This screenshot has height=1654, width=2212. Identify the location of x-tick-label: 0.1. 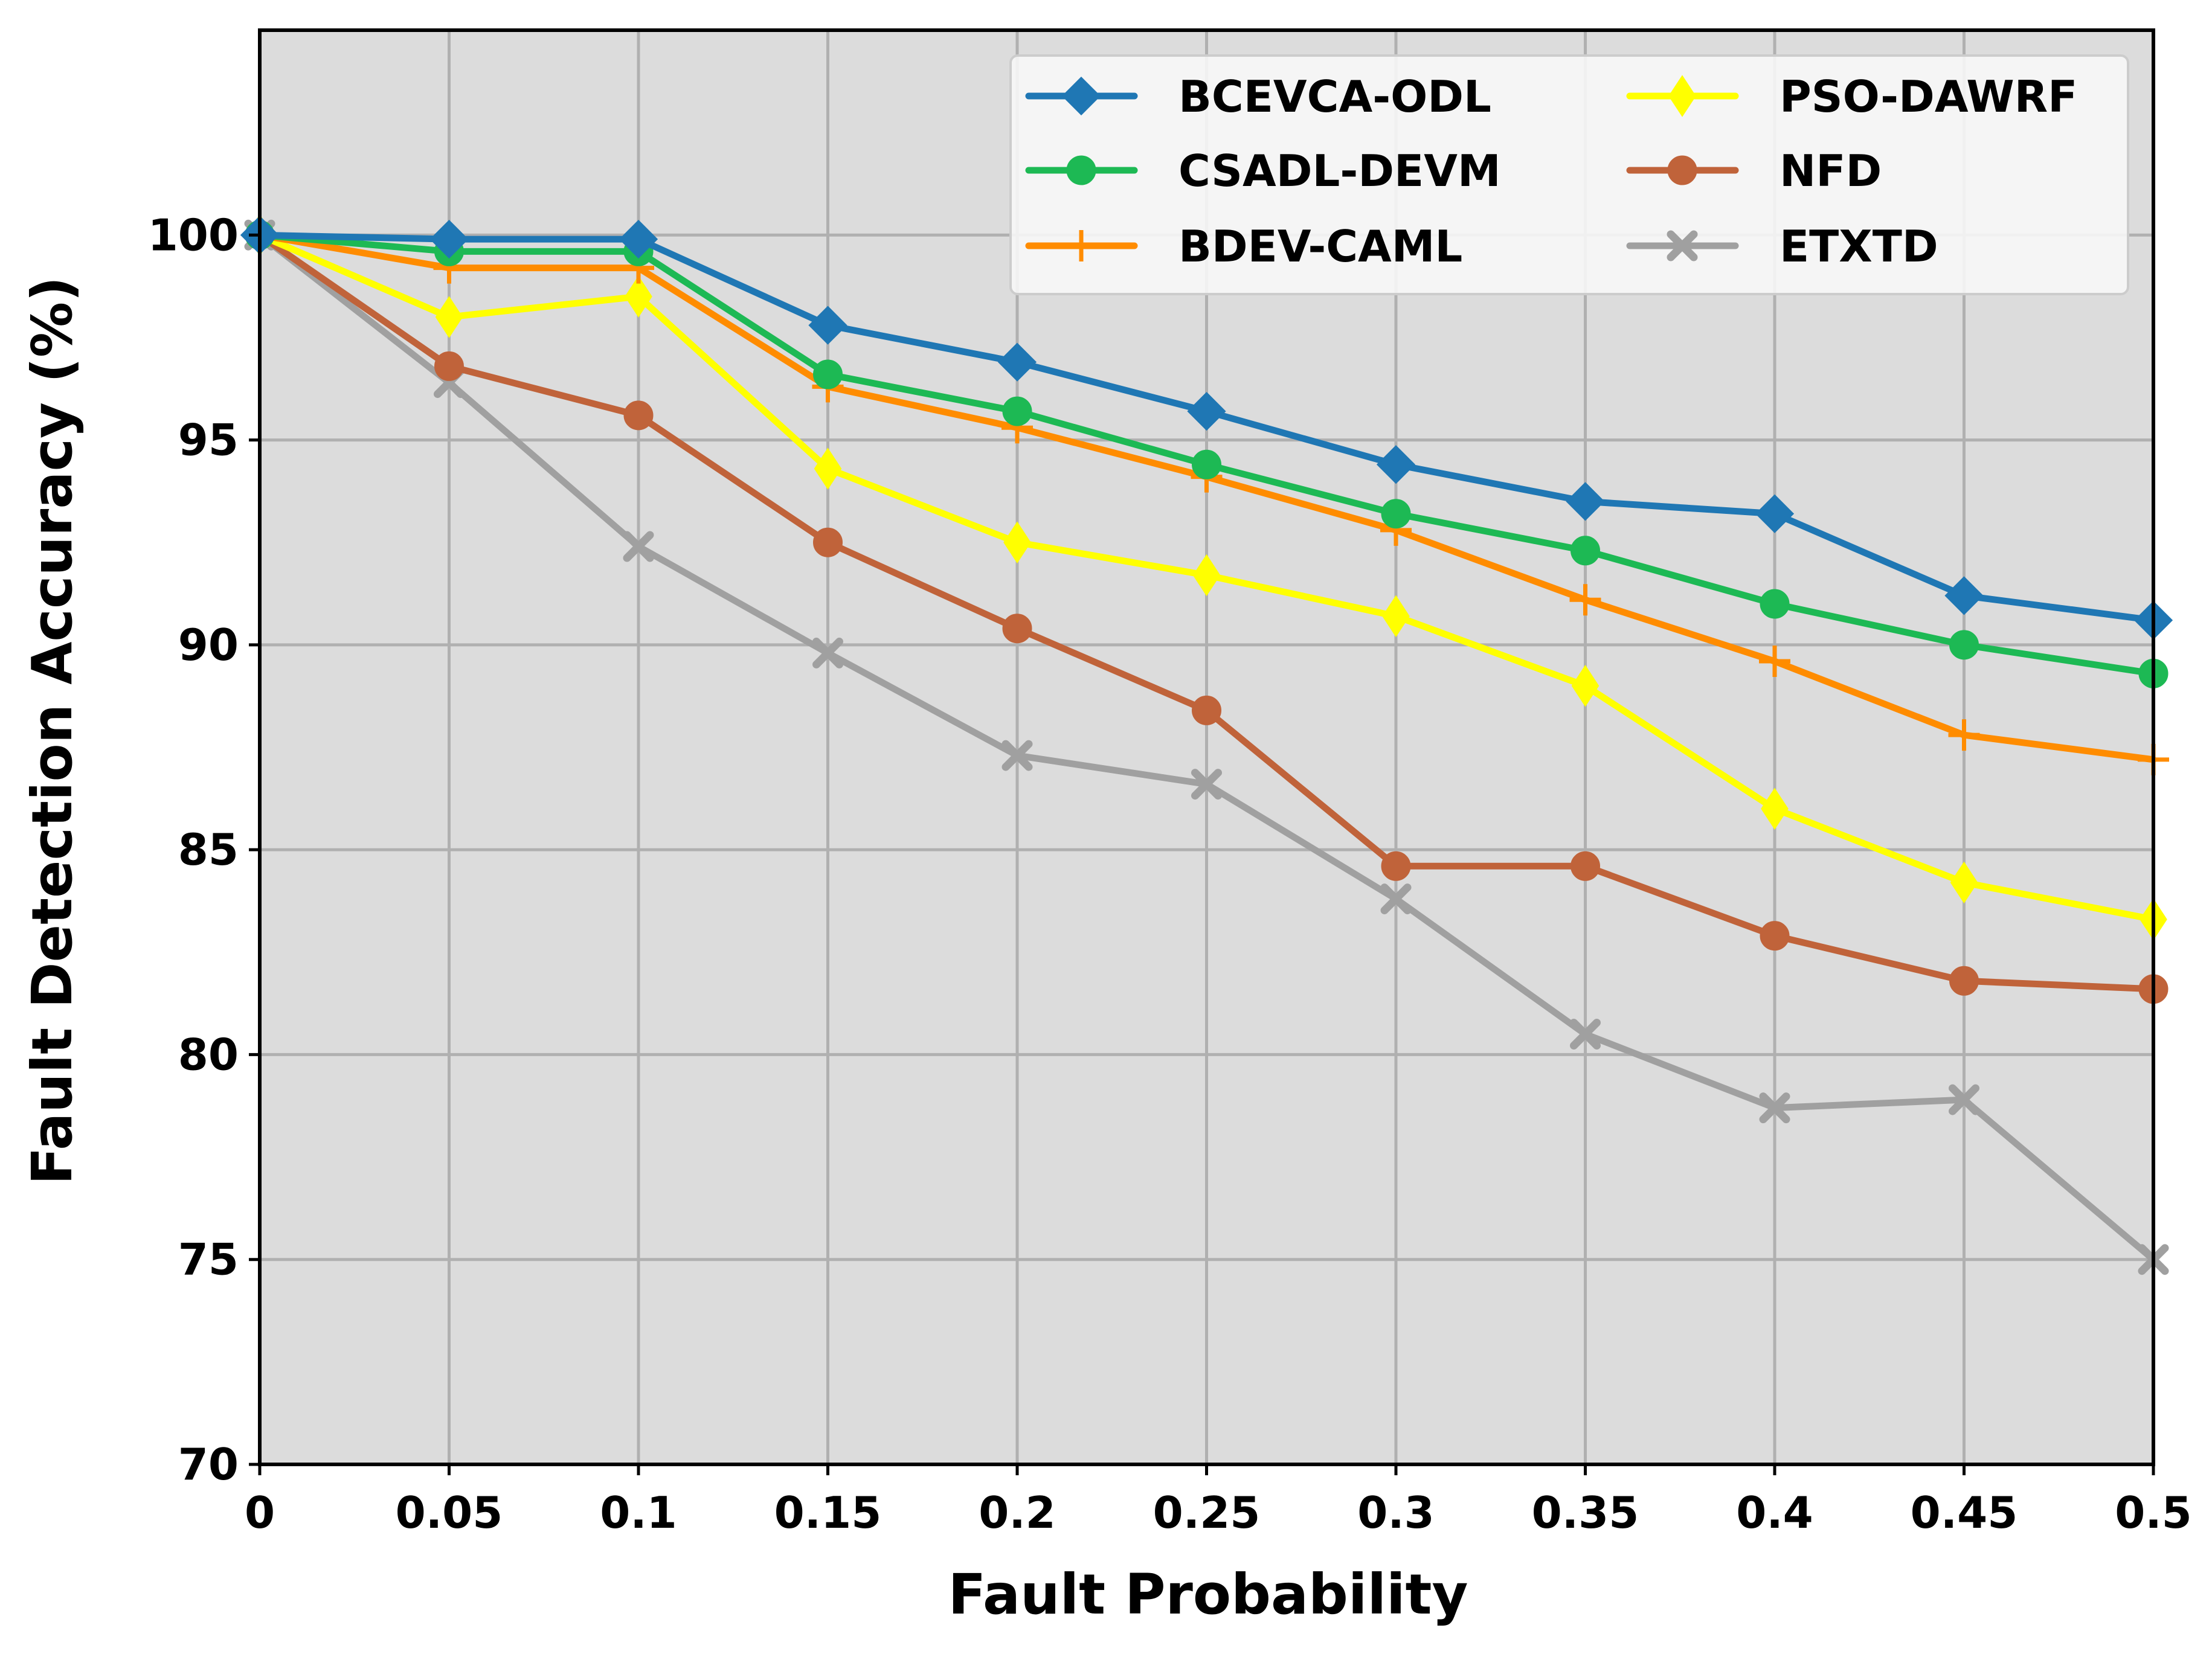
(638, 1512).